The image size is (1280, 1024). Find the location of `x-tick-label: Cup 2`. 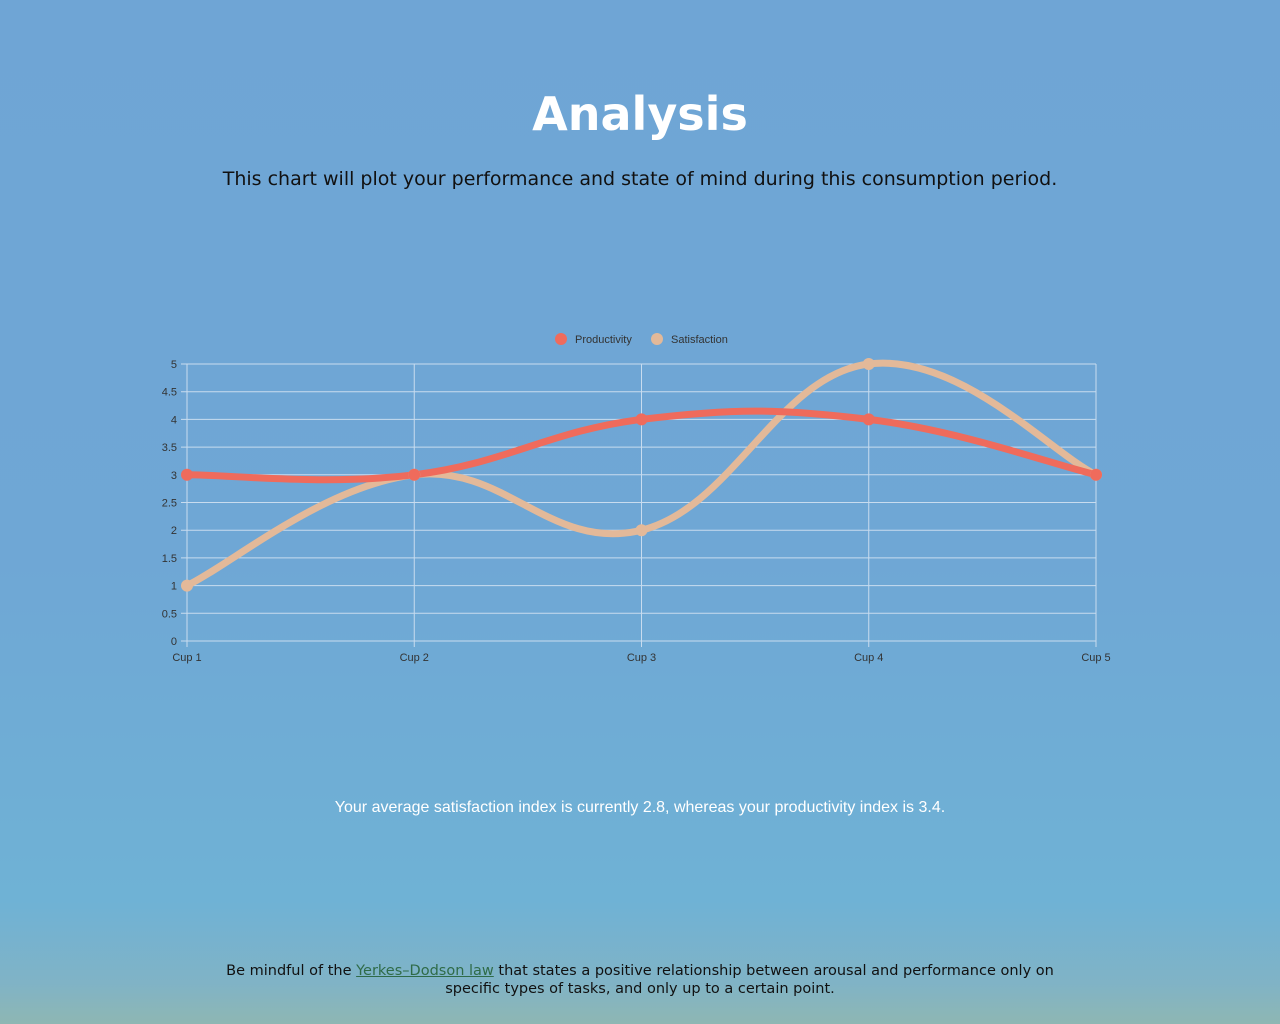

x-tick-label: Cup 2 is located at coordinates (414, 658).